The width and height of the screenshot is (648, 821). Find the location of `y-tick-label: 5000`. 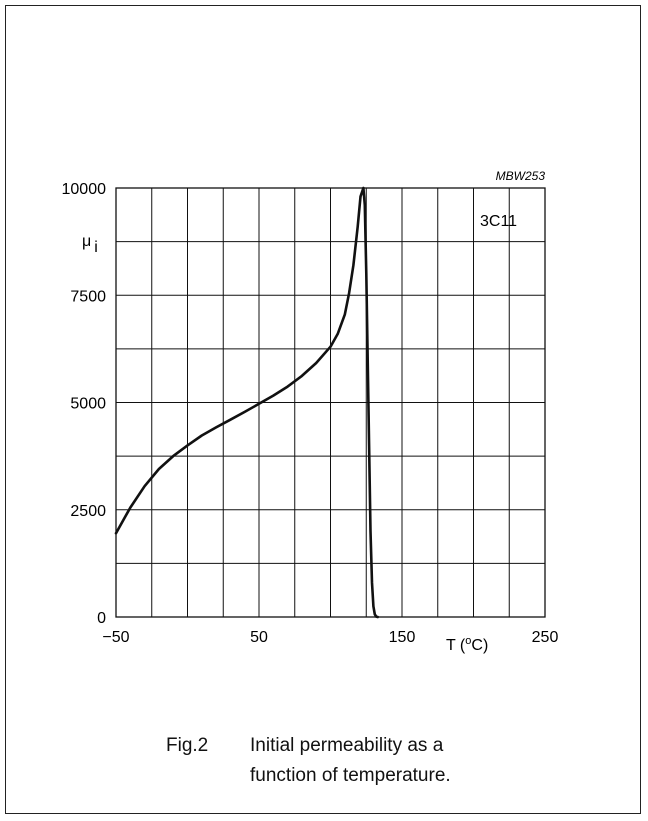

y-tick-label: 5000 is located at coordinates (88, 404).